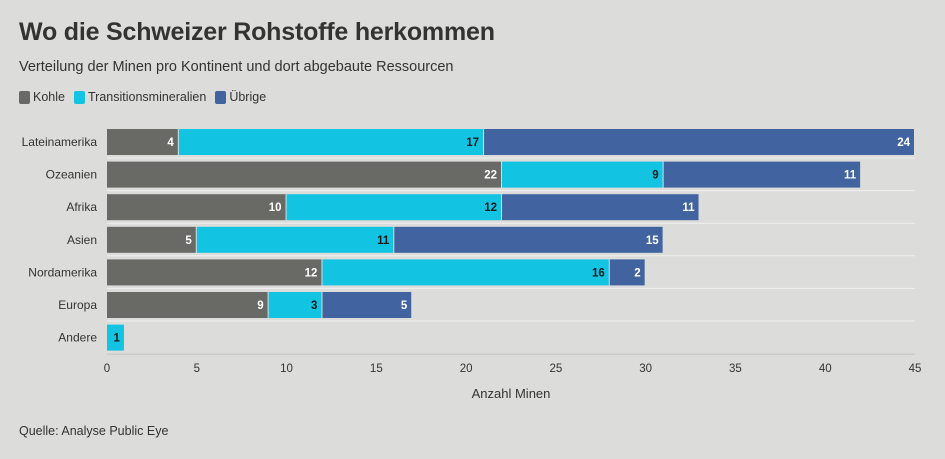 Image resolution: width=945 pixels, height=459 pixels. What do you see at coordinates (60, 142) in the screenshot?
I see `category-label: Lateinamerika` at bounding box center [60, 142].